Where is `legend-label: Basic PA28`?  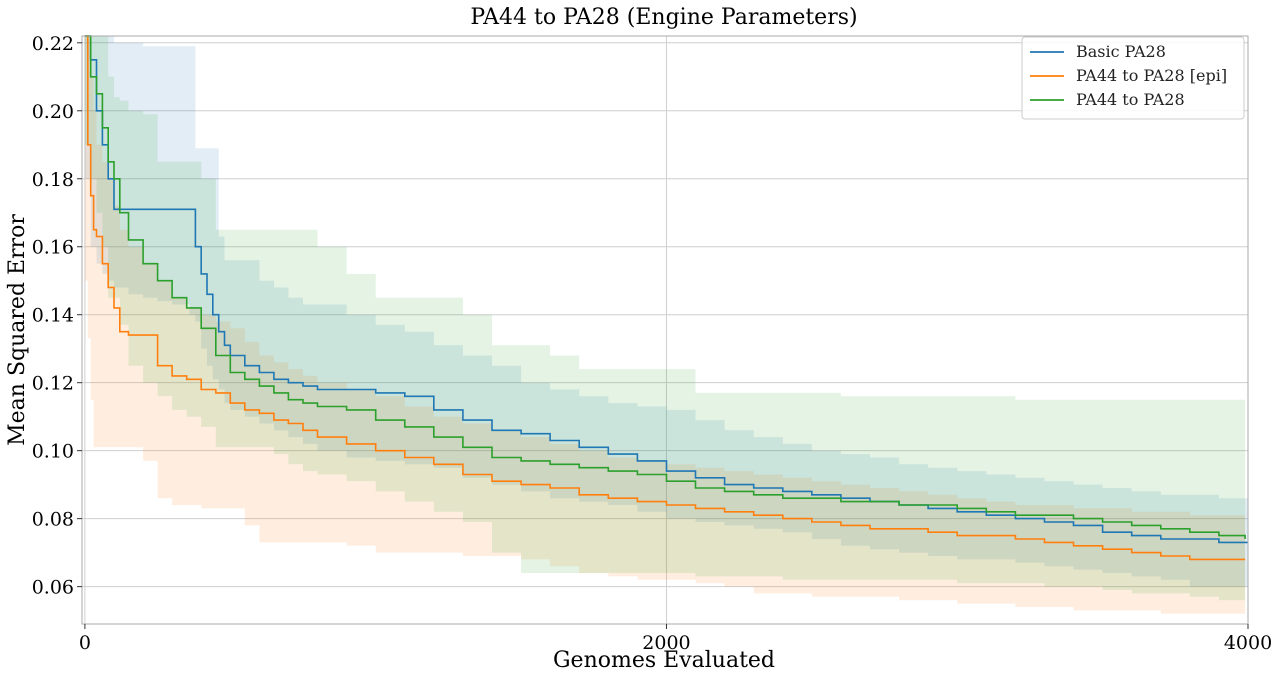 legend-label: Basic PA28 is located at coordinates (1121, 51).